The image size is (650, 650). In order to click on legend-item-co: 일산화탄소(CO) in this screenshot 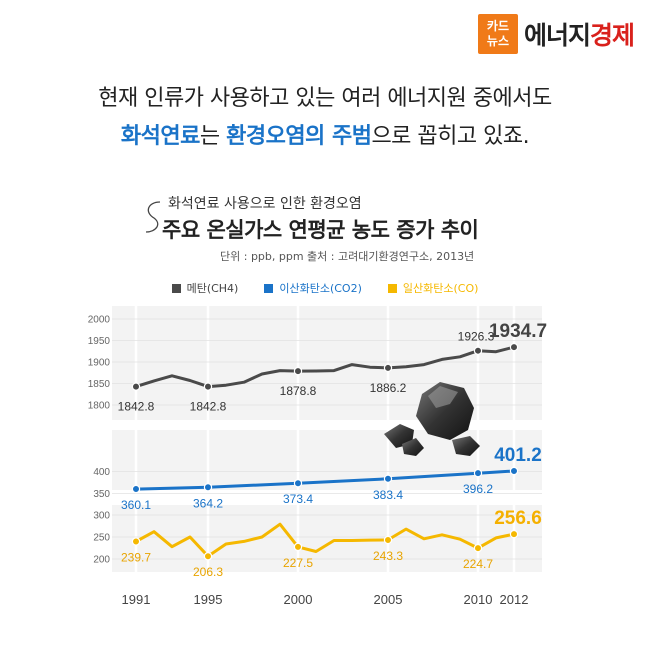, I will do `click(433, 288)`.